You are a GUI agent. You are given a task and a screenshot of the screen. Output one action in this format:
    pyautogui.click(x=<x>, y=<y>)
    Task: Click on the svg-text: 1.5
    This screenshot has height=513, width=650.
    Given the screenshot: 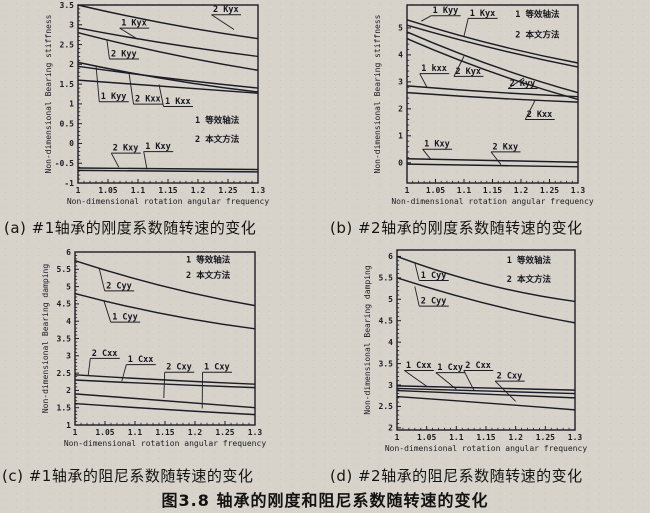 What is the action you would take?
    pyautogui.click(x=67, y=84)
    